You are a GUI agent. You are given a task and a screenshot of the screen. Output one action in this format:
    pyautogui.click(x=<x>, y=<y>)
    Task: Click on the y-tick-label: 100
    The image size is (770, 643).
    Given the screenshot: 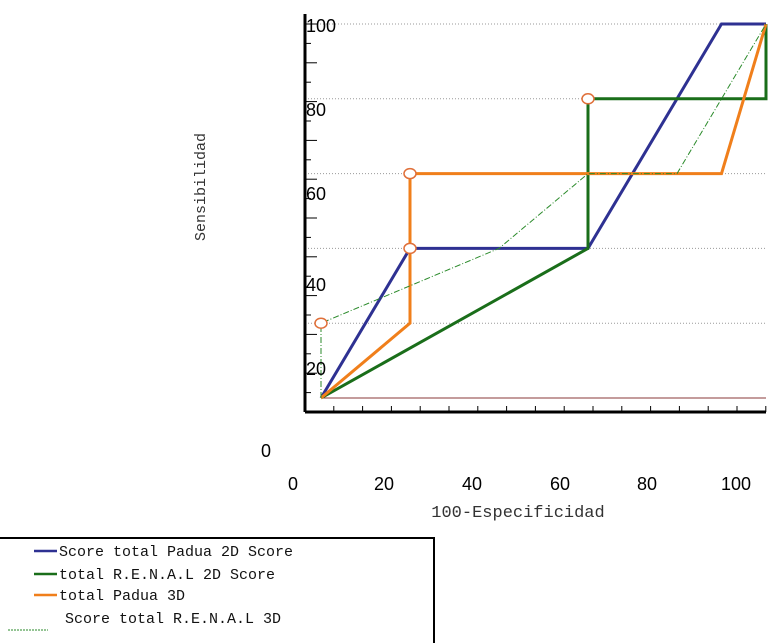 What is the action you would take?
    pyautogui.click(x=321, y=26)
    